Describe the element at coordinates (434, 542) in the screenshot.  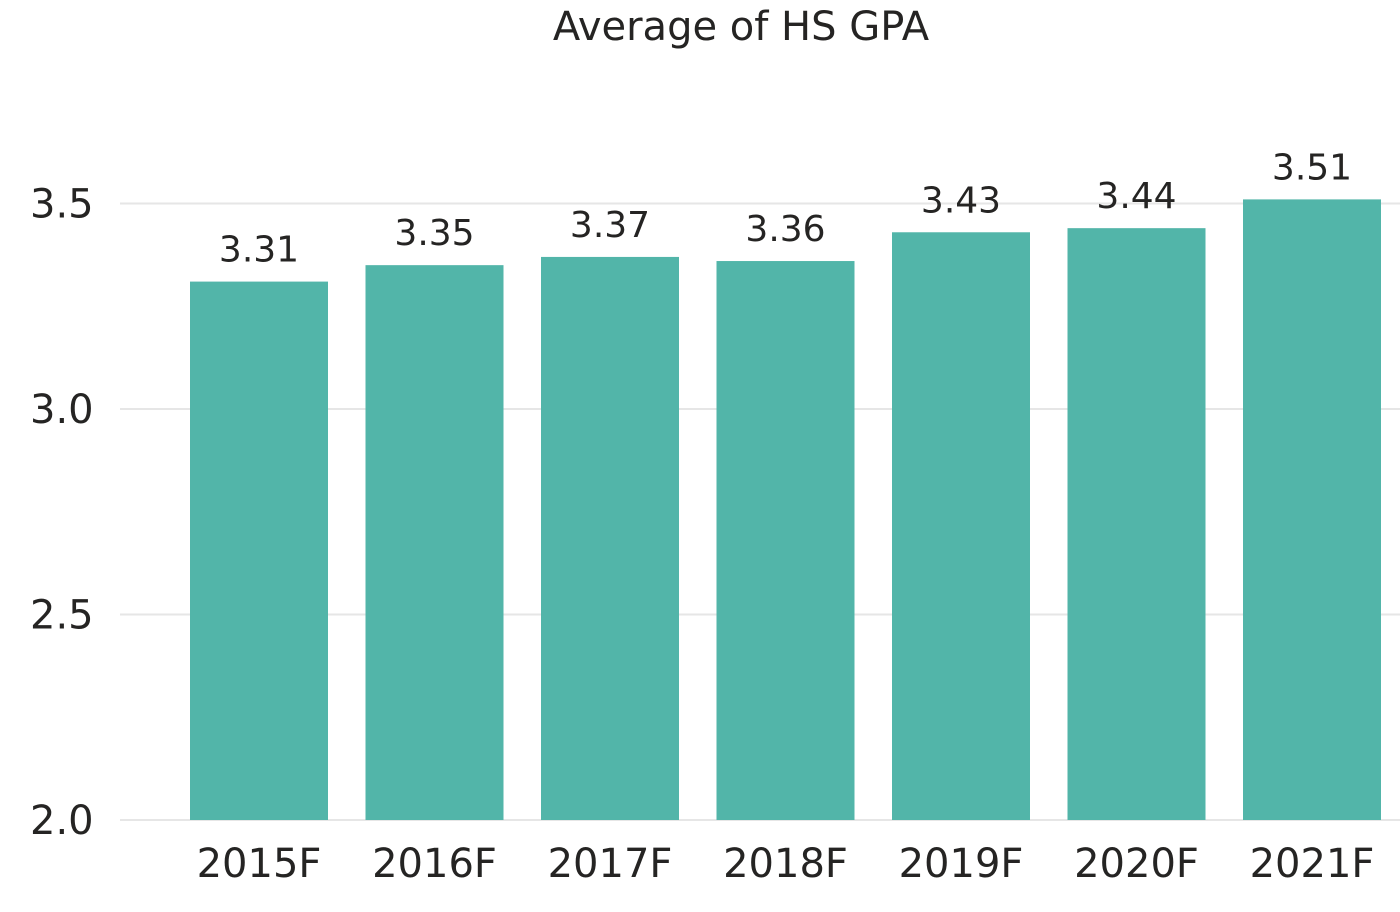
I see `bar-2016F` at that location.